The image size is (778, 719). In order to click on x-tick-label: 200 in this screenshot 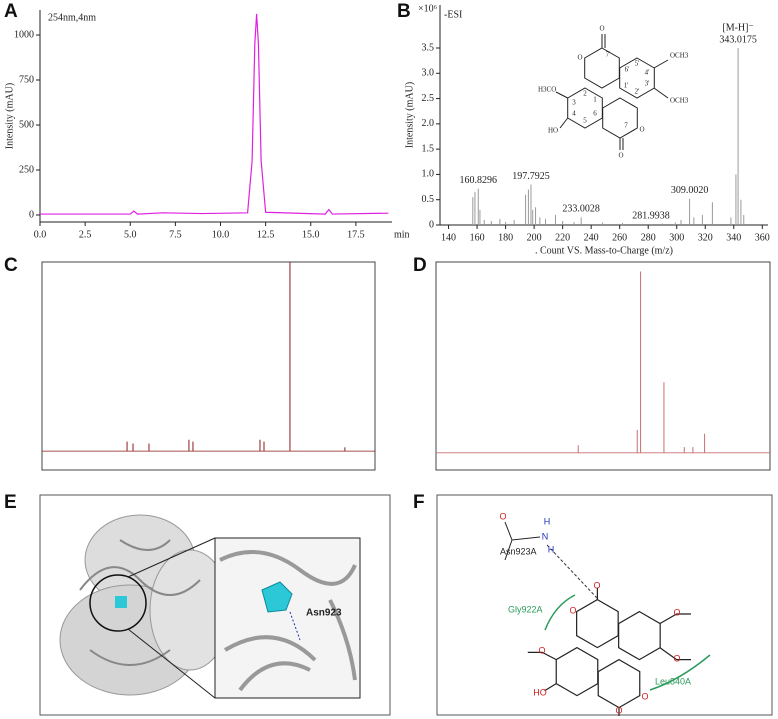, I will do `click(534, 237)`.